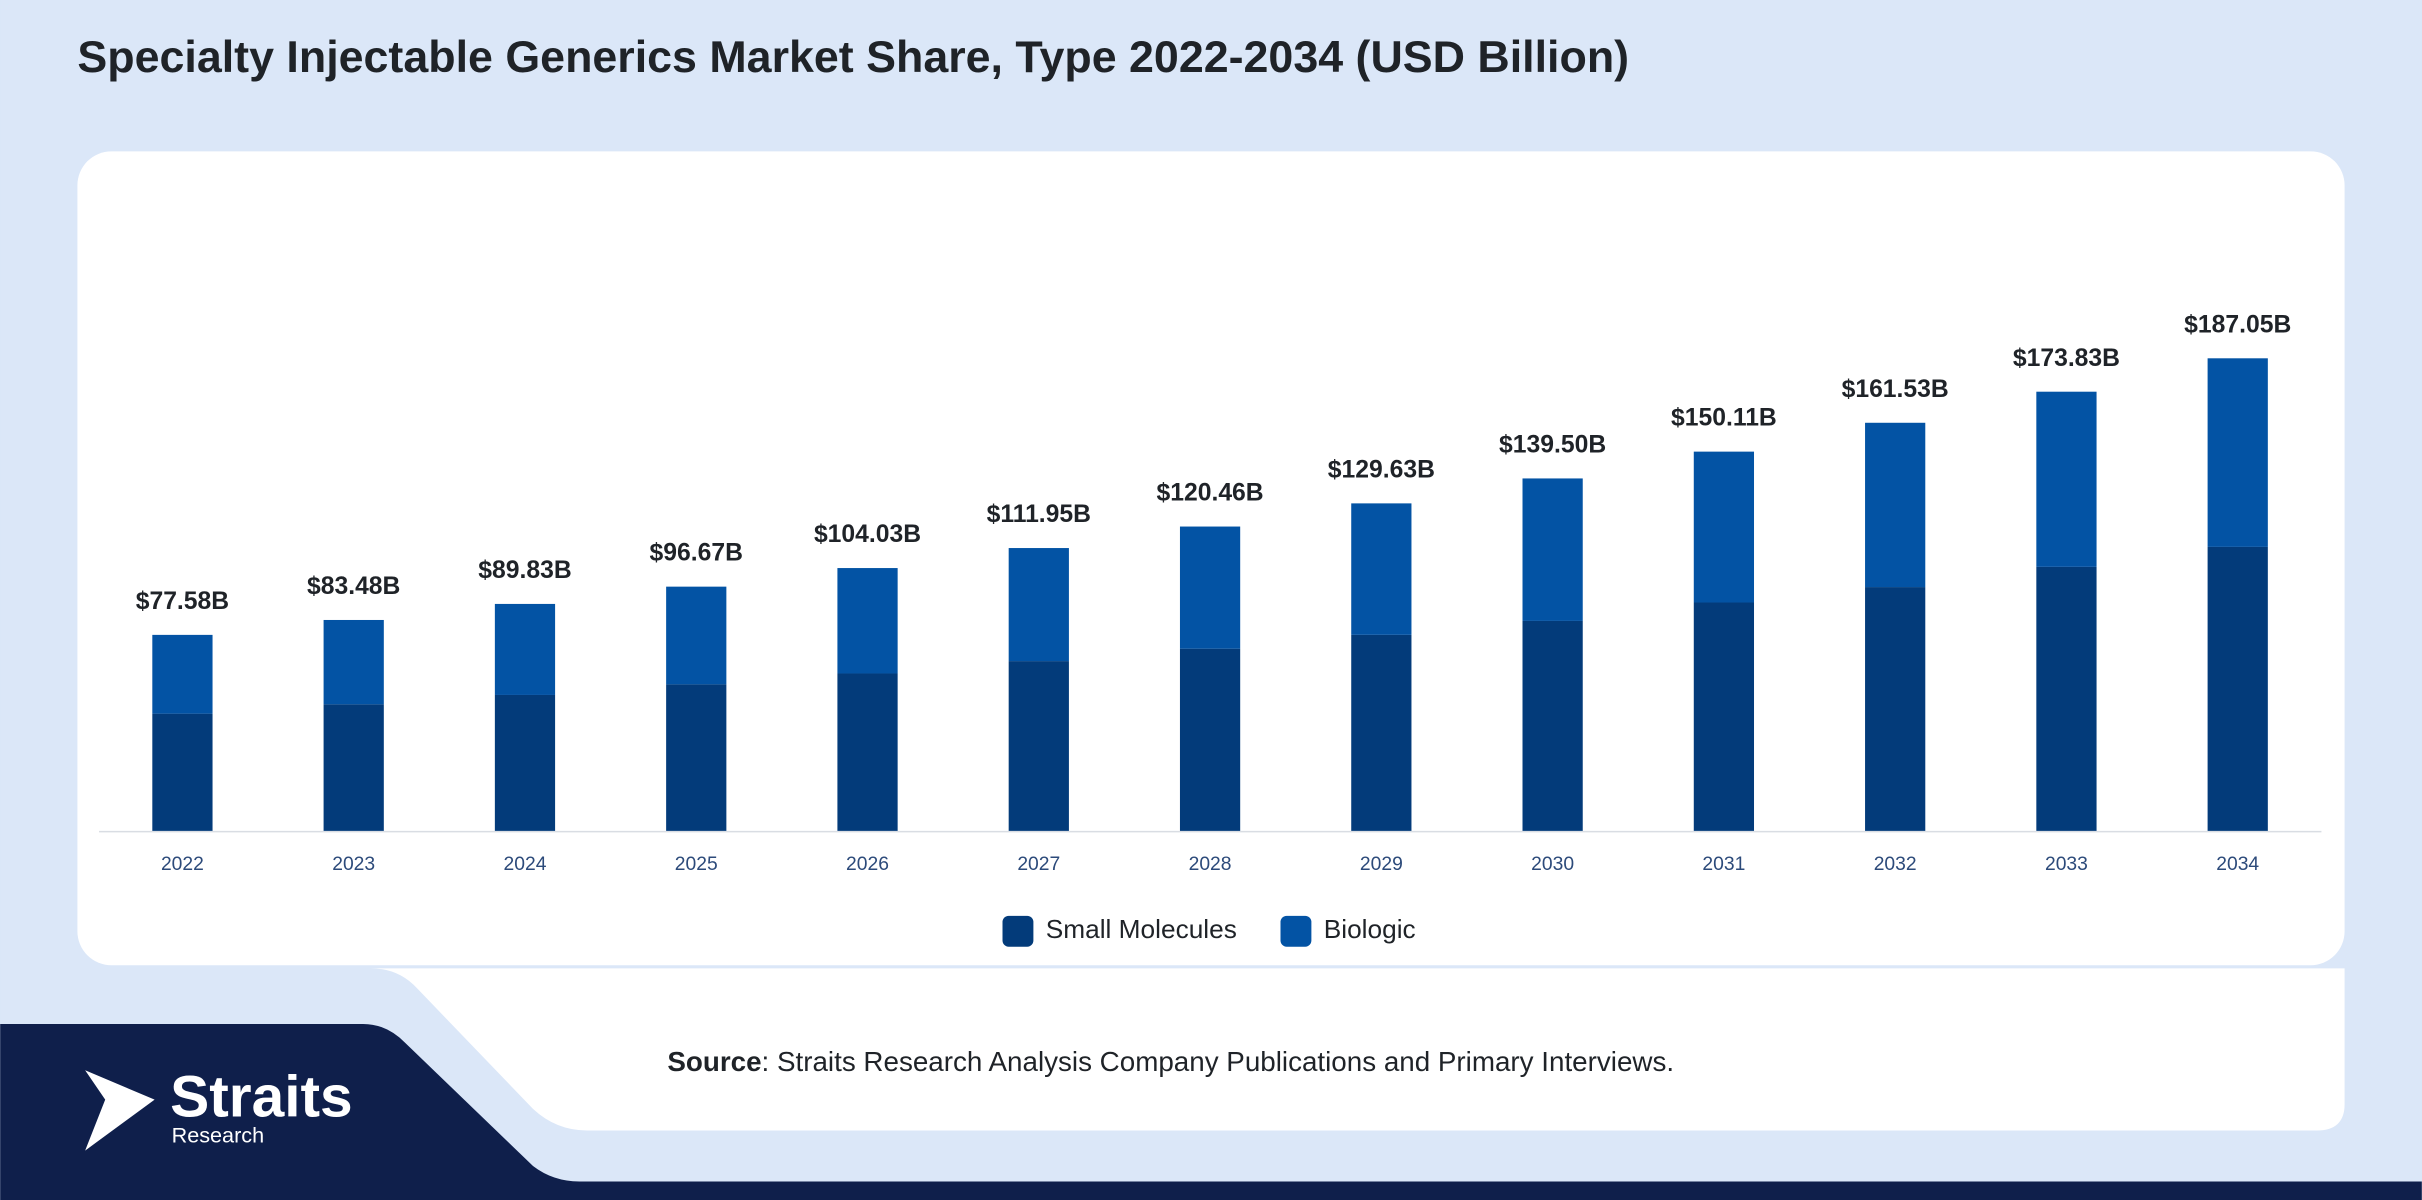  What do you see at coordinates (2237, 324) in the screenshot?
I see `total-label: $187.05B` at bounding box center [2237, 324].